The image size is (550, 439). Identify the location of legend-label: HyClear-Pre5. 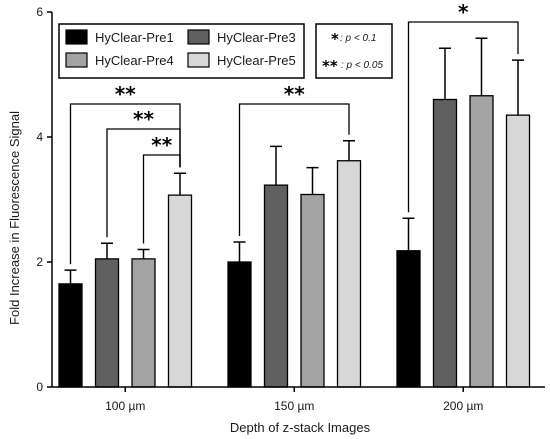
(256, 60).